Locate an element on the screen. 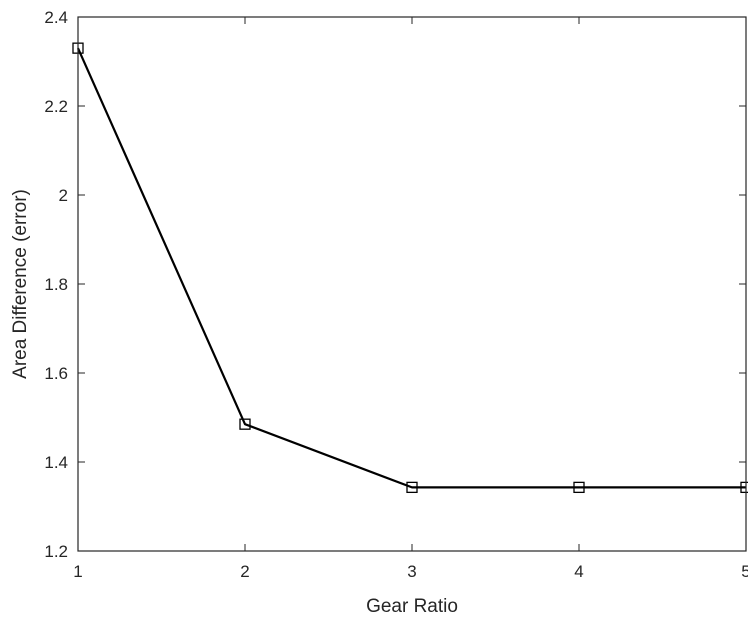 Image resolution: width=748 pixels, height=620 pixels. y-tick-label: 1.4 is located at coordinates (56, 462).